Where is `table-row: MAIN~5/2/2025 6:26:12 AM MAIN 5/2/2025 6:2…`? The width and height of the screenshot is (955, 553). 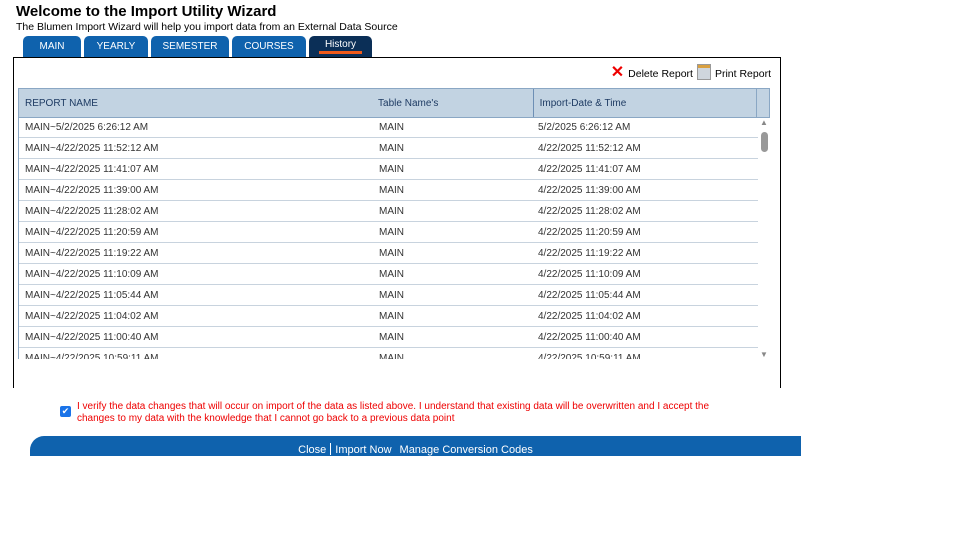 table-row: MAIN~5/2/2025 6:26:12 AM MAIN 5/2/2025 6:2… is located at coordinates (388, 127).